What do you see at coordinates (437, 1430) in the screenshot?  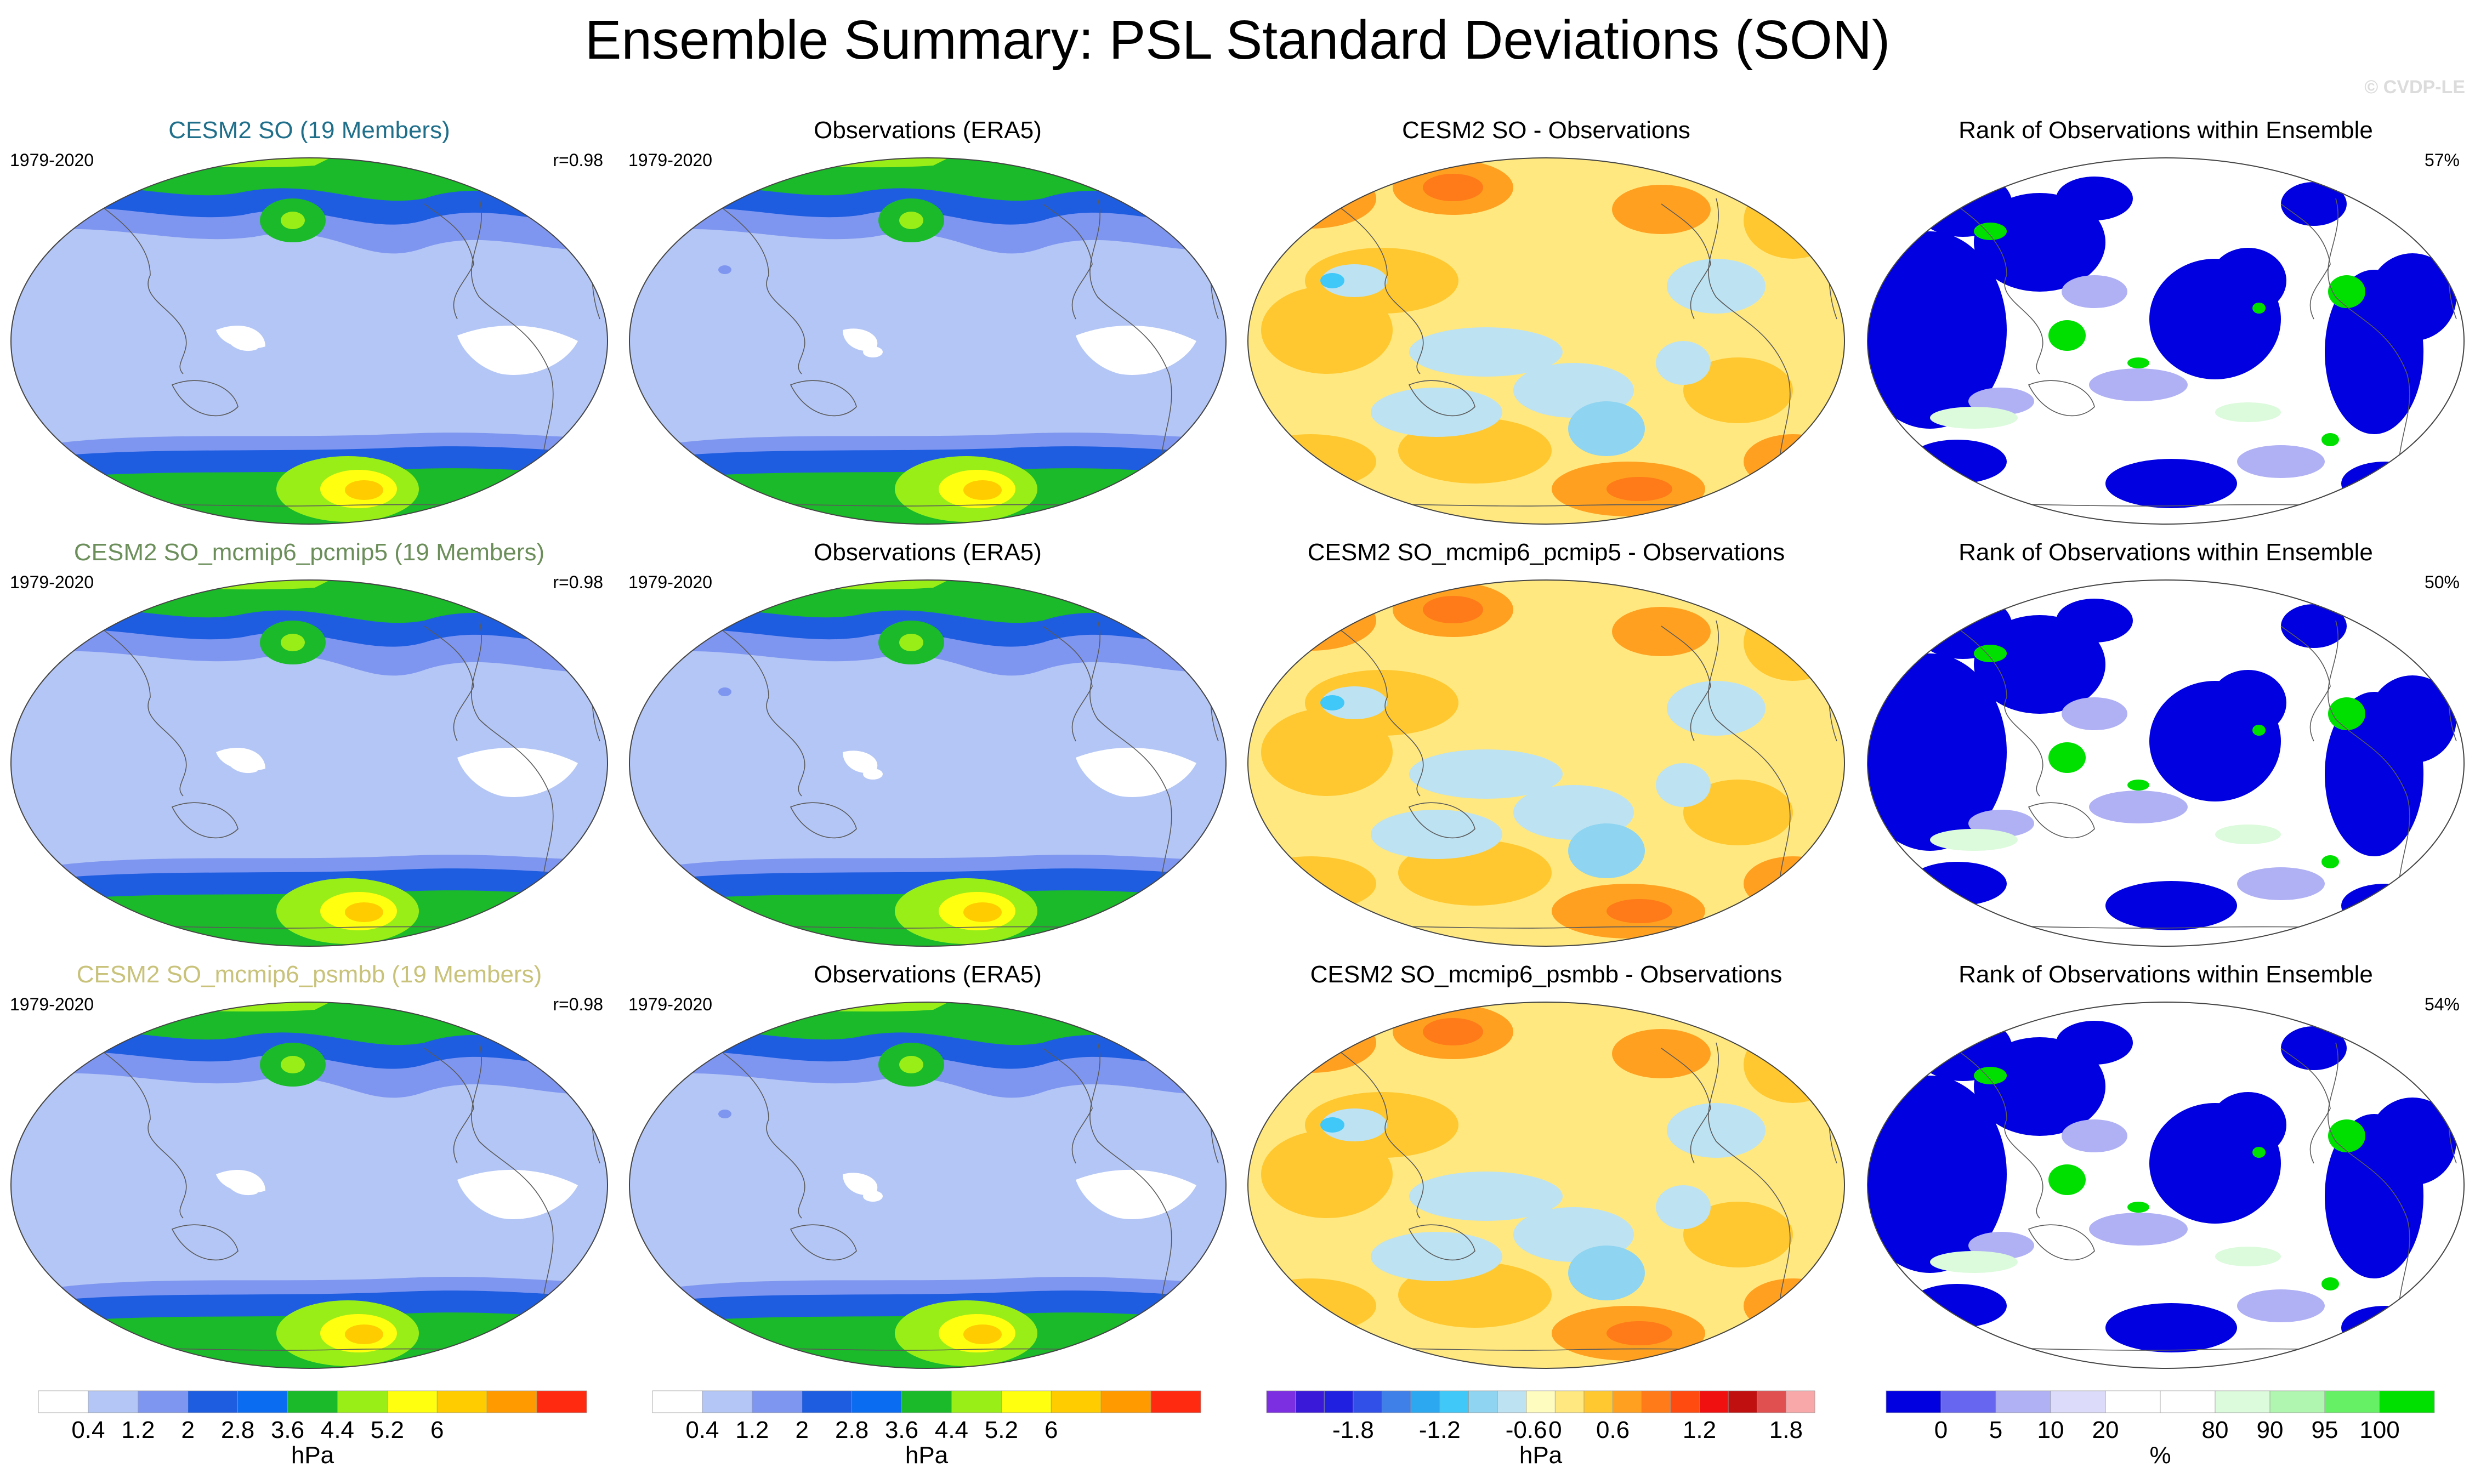 I see `colorbar-tick-label: 6` at bounding box center [437, 1430].